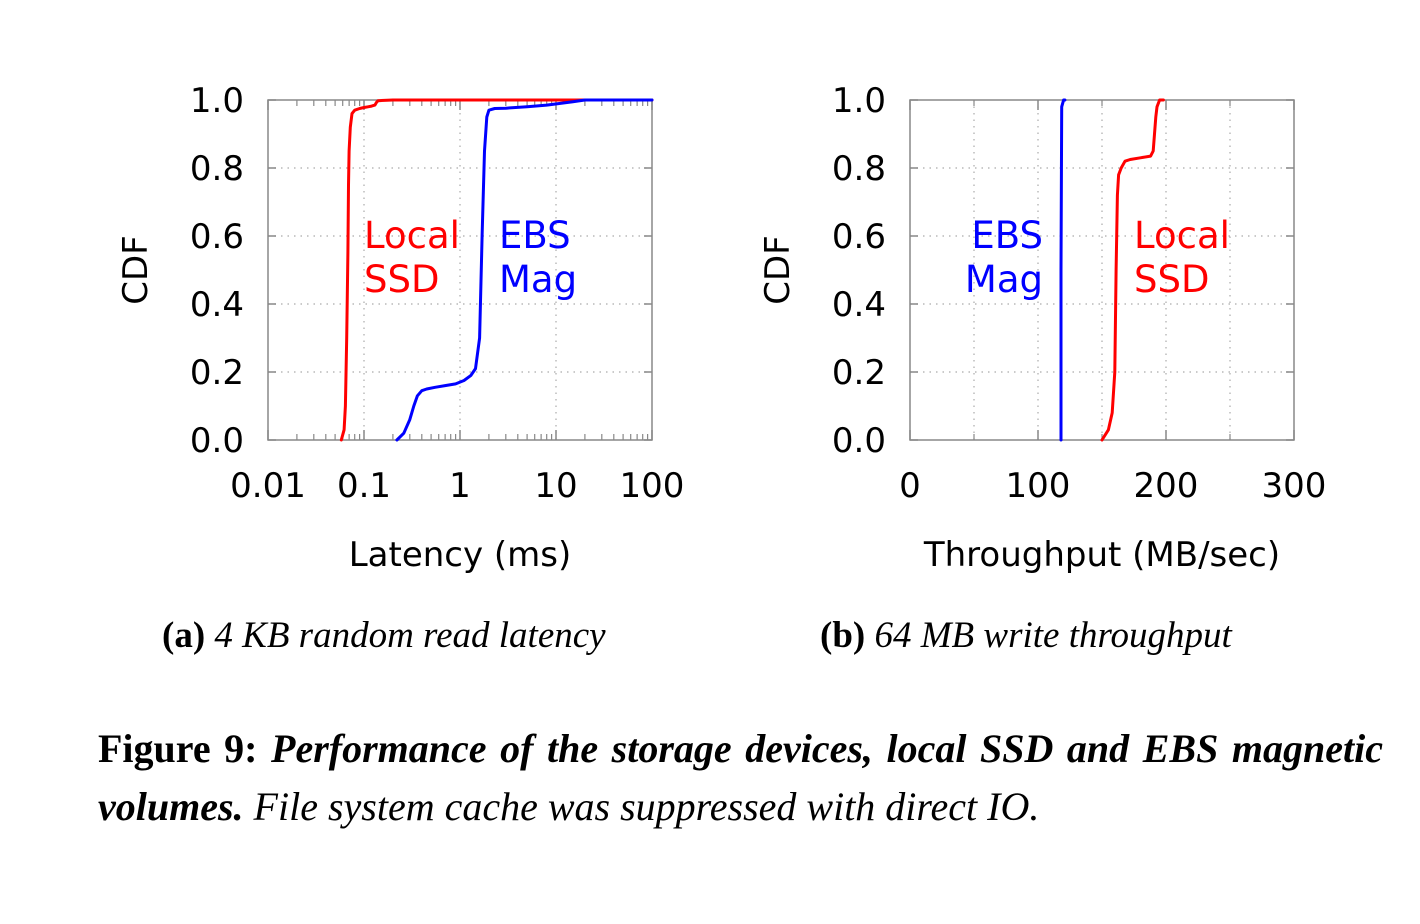 The height and width of the screenshot is (924, 1420). I want to click on x-tick-label: 0.1, so click(364, 486).